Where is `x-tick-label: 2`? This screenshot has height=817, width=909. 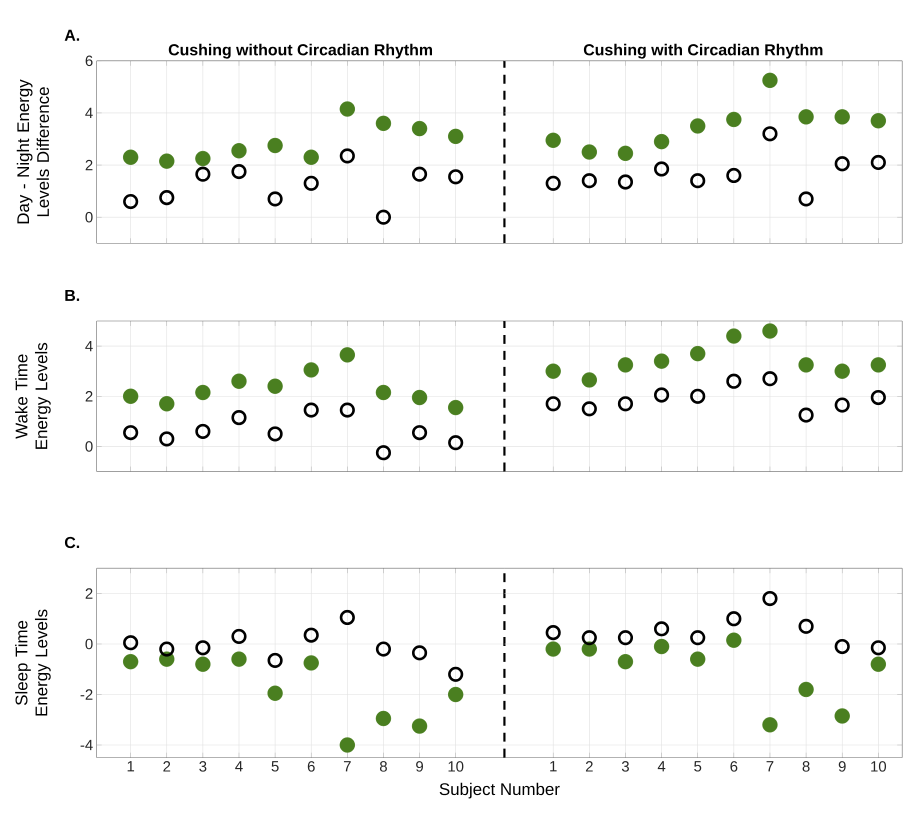 x-tick-label: 2 is located at coordinates (166, 766).